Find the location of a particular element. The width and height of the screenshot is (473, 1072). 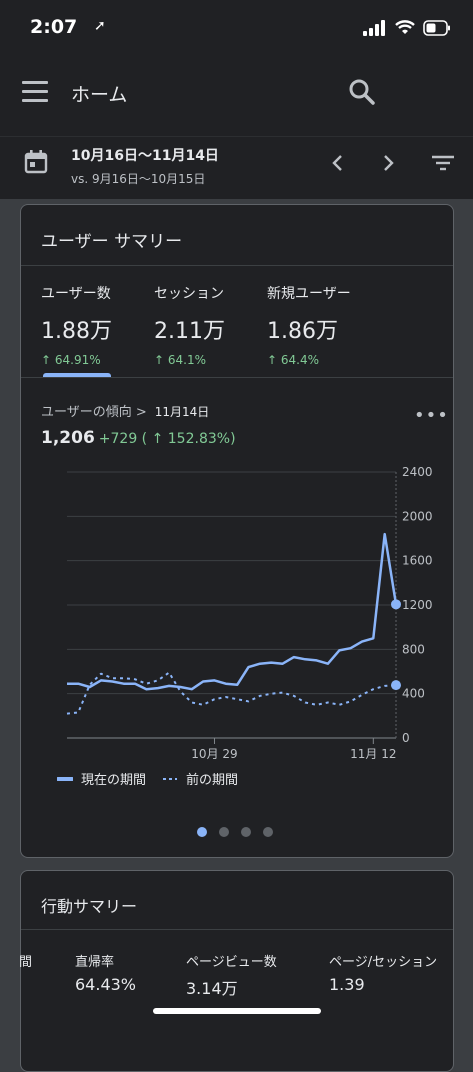

legend-item-current: 現在の期間 is located at coordinates (101, 778).